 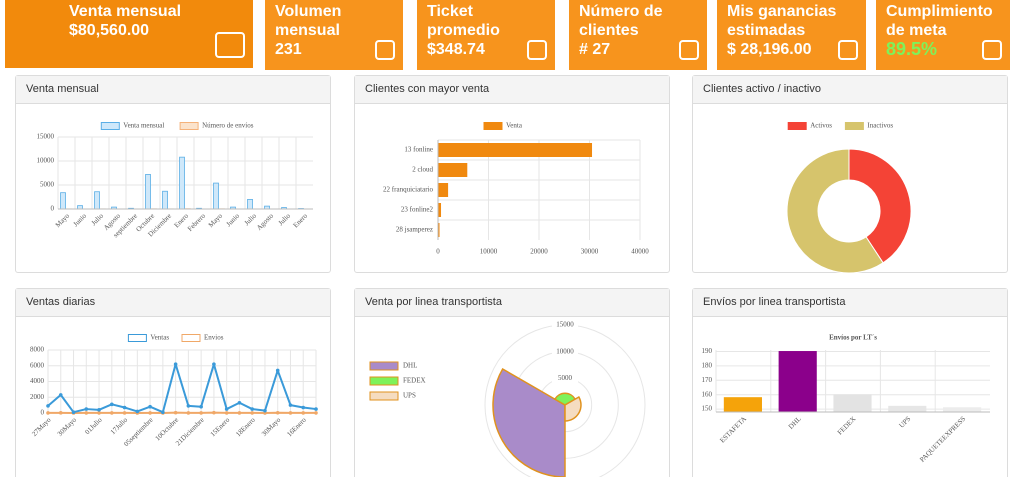 I want to click on y-tick-label: 23 fonline2, so click(x=417, y=210).